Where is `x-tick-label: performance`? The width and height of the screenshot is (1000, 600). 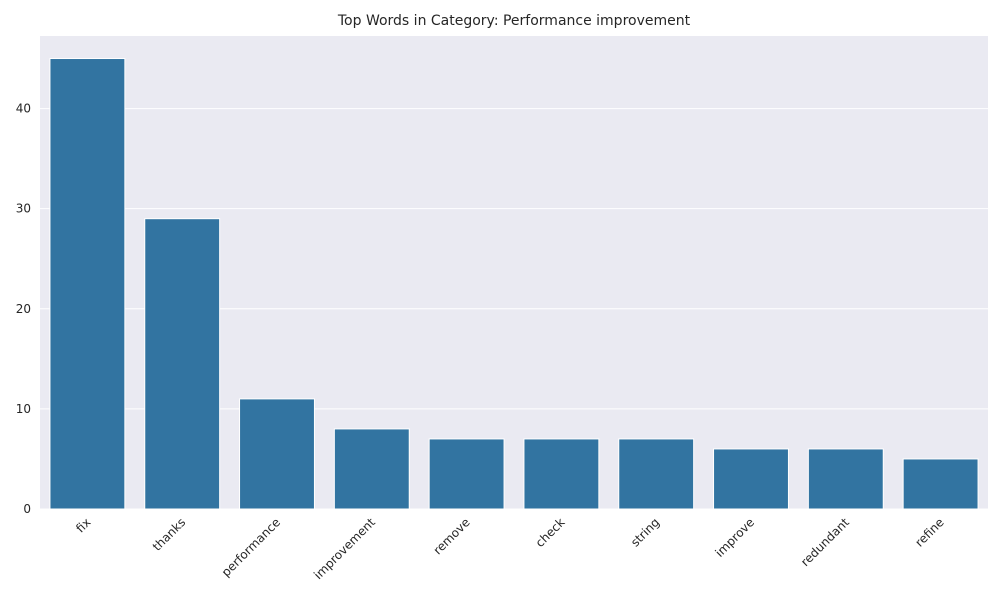
x-tick-label: performance is located at coordinates (251, 547).